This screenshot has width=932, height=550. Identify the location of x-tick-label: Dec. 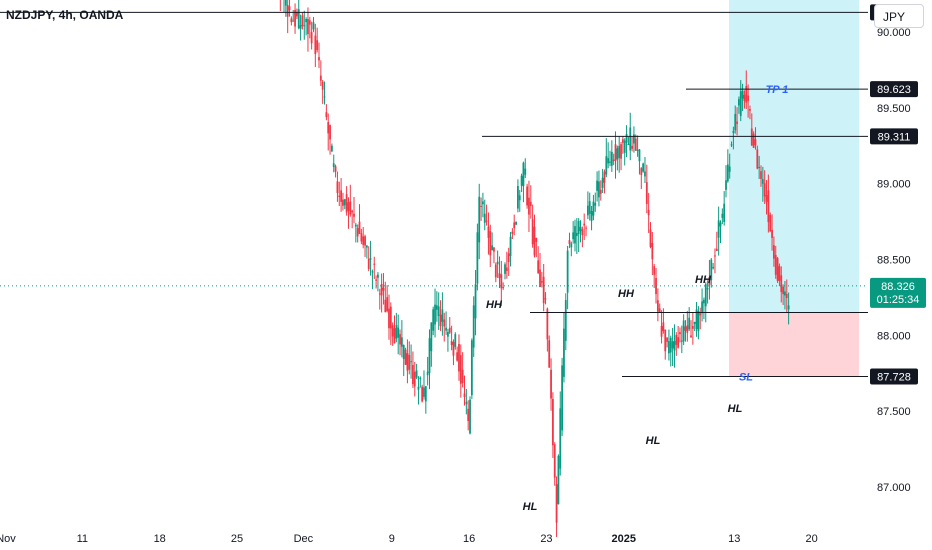
(304, 539).